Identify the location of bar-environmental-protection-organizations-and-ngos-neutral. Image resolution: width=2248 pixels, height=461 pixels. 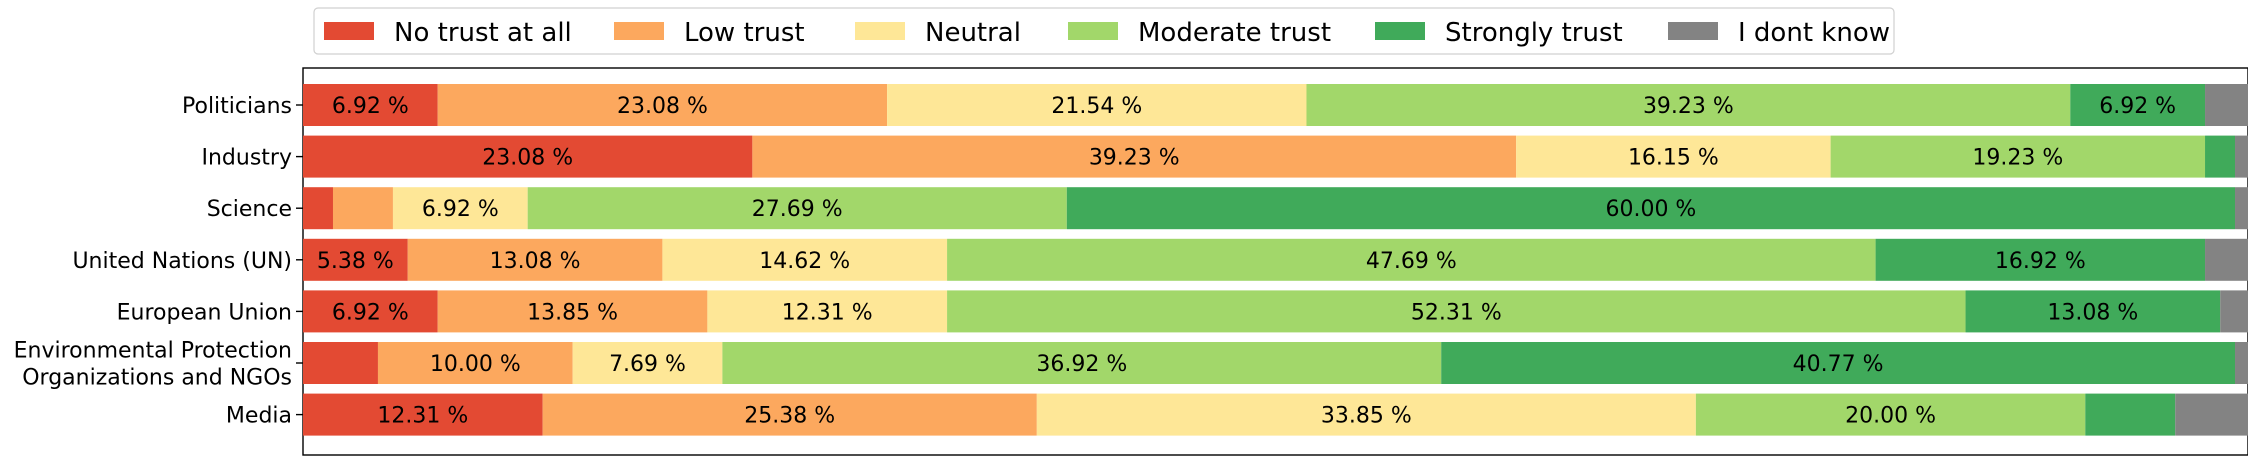
(647, 363).